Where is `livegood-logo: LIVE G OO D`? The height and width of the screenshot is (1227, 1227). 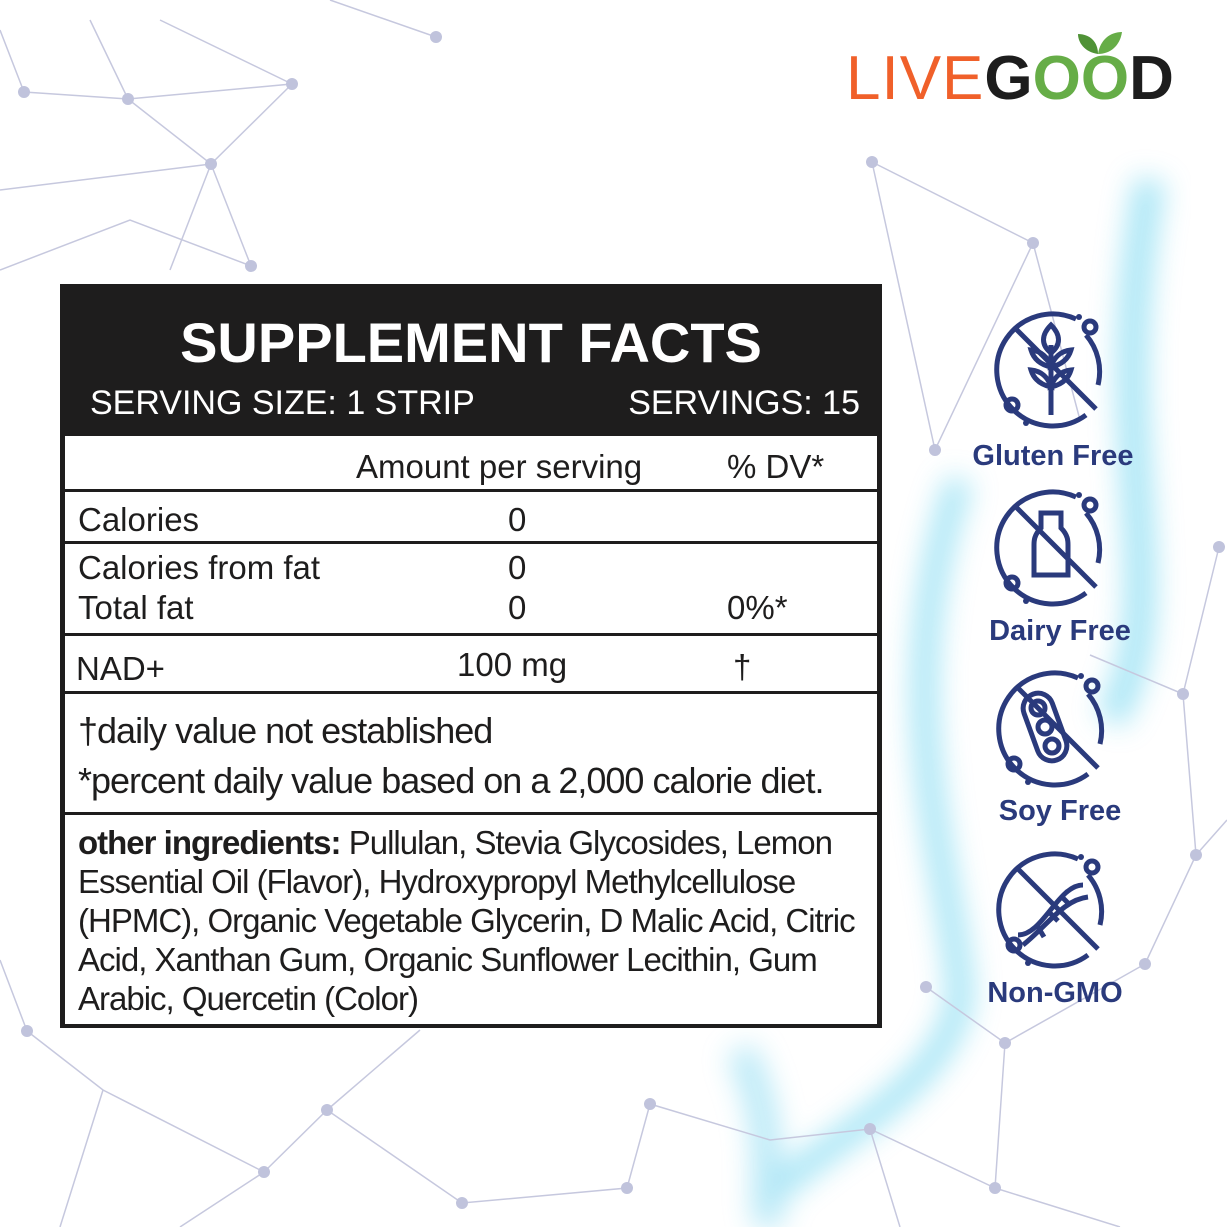
livegood-logo: LIVE G OO D is located at coordinates (1010, 71).